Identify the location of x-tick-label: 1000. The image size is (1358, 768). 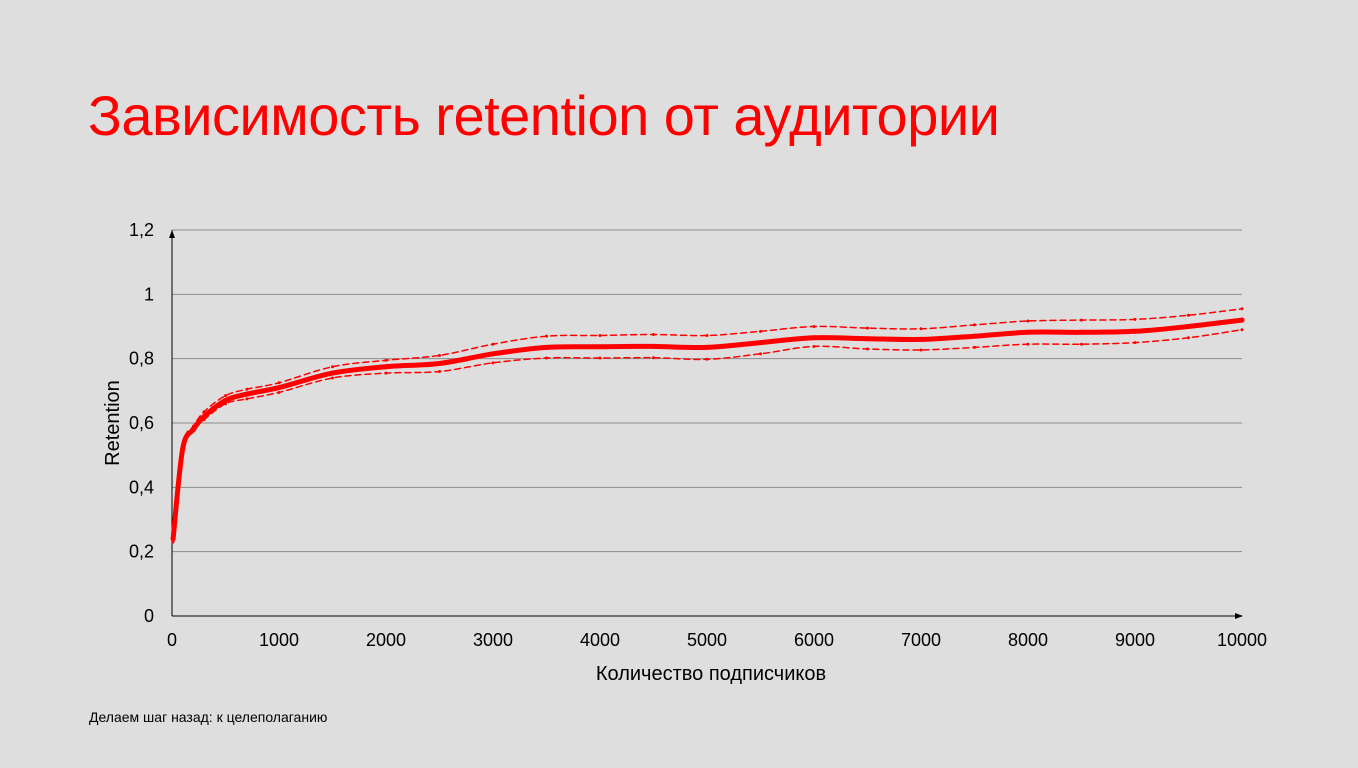
(279, 640).